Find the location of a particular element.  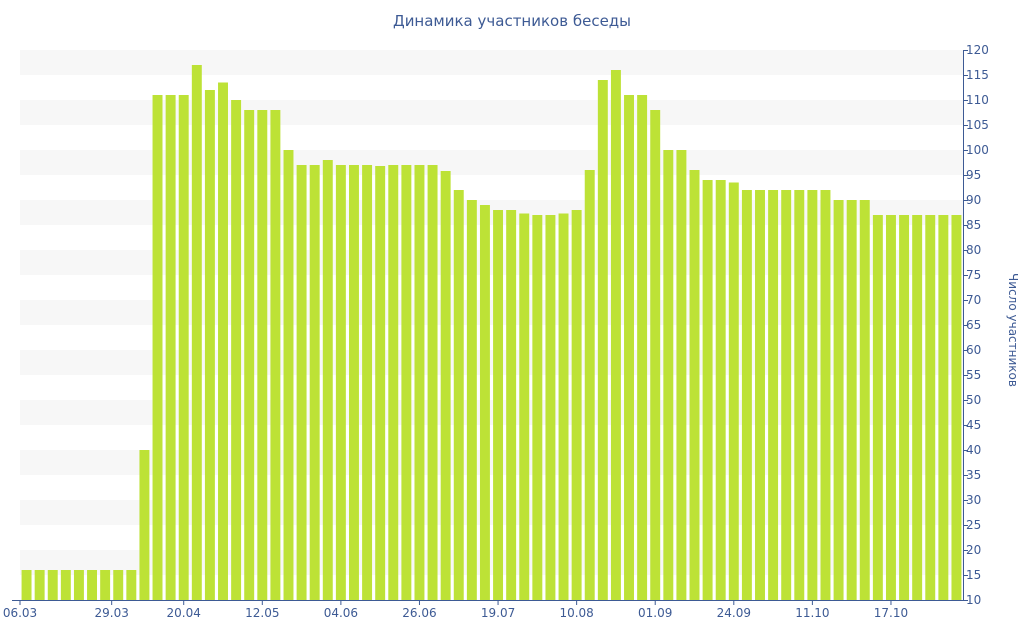

y-tick-label: 80 is located at coordinates (973, 250).